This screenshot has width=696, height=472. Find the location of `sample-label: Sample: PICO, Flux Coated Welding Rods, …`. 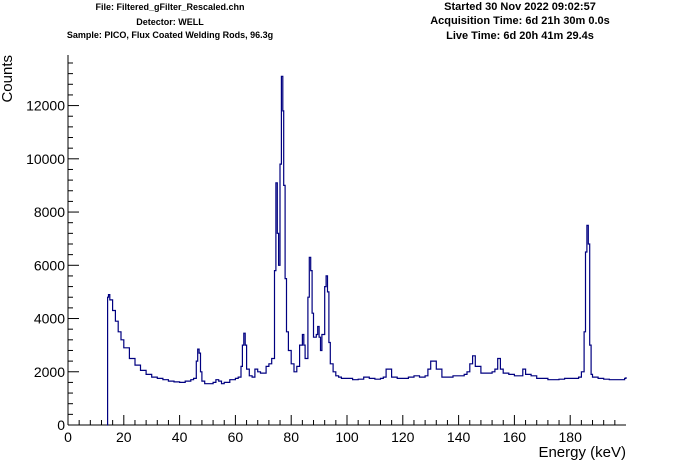

sample-label: Sample: PICO, Flux Coated Welding Rods, … is located at coordinates (170, 35).